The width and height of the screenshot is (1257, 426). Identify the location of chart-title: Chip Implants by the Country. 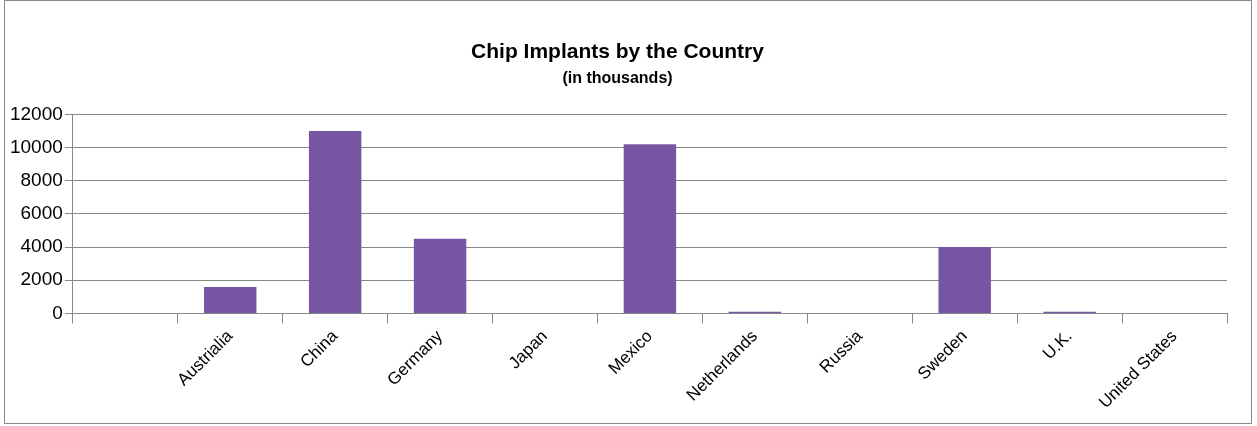
(618, 51).